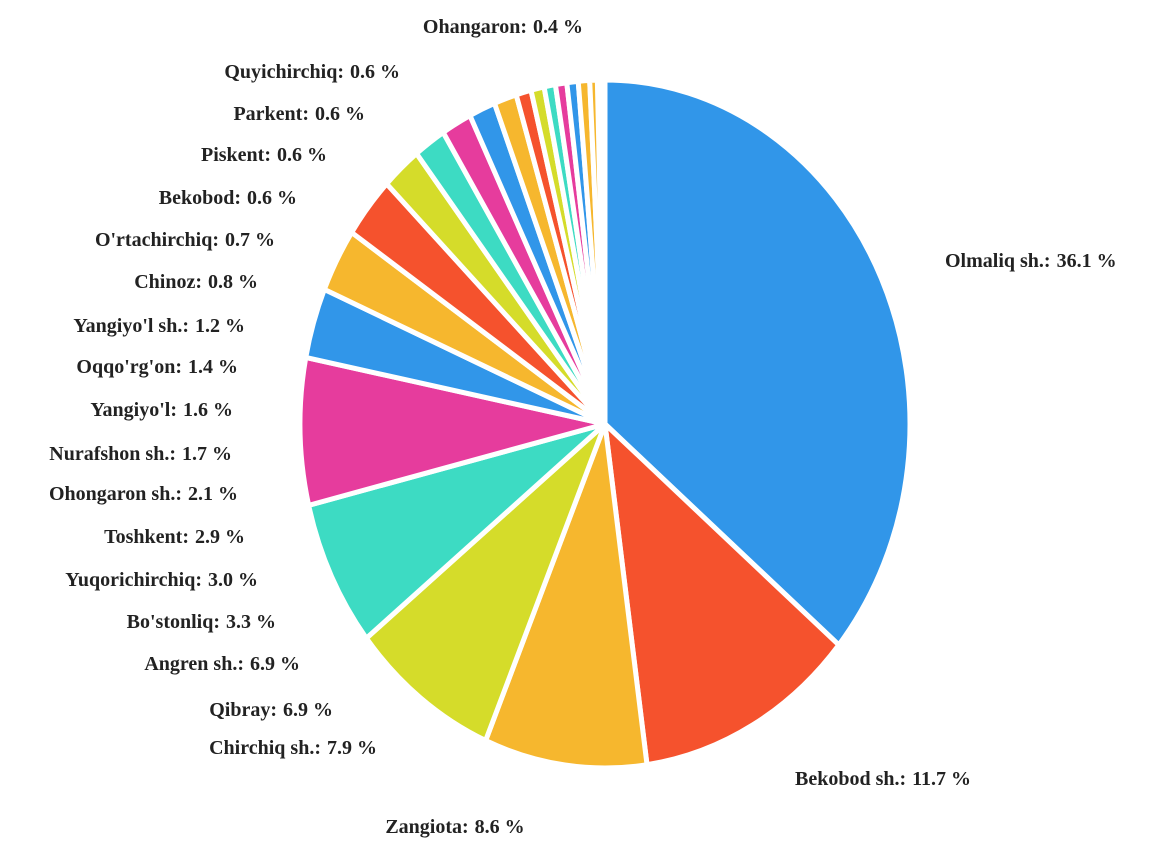  Describe the element at coordinates (133, 580) in the screenshot. I see `slice-category: Yuqorichirchiq:` at that location.